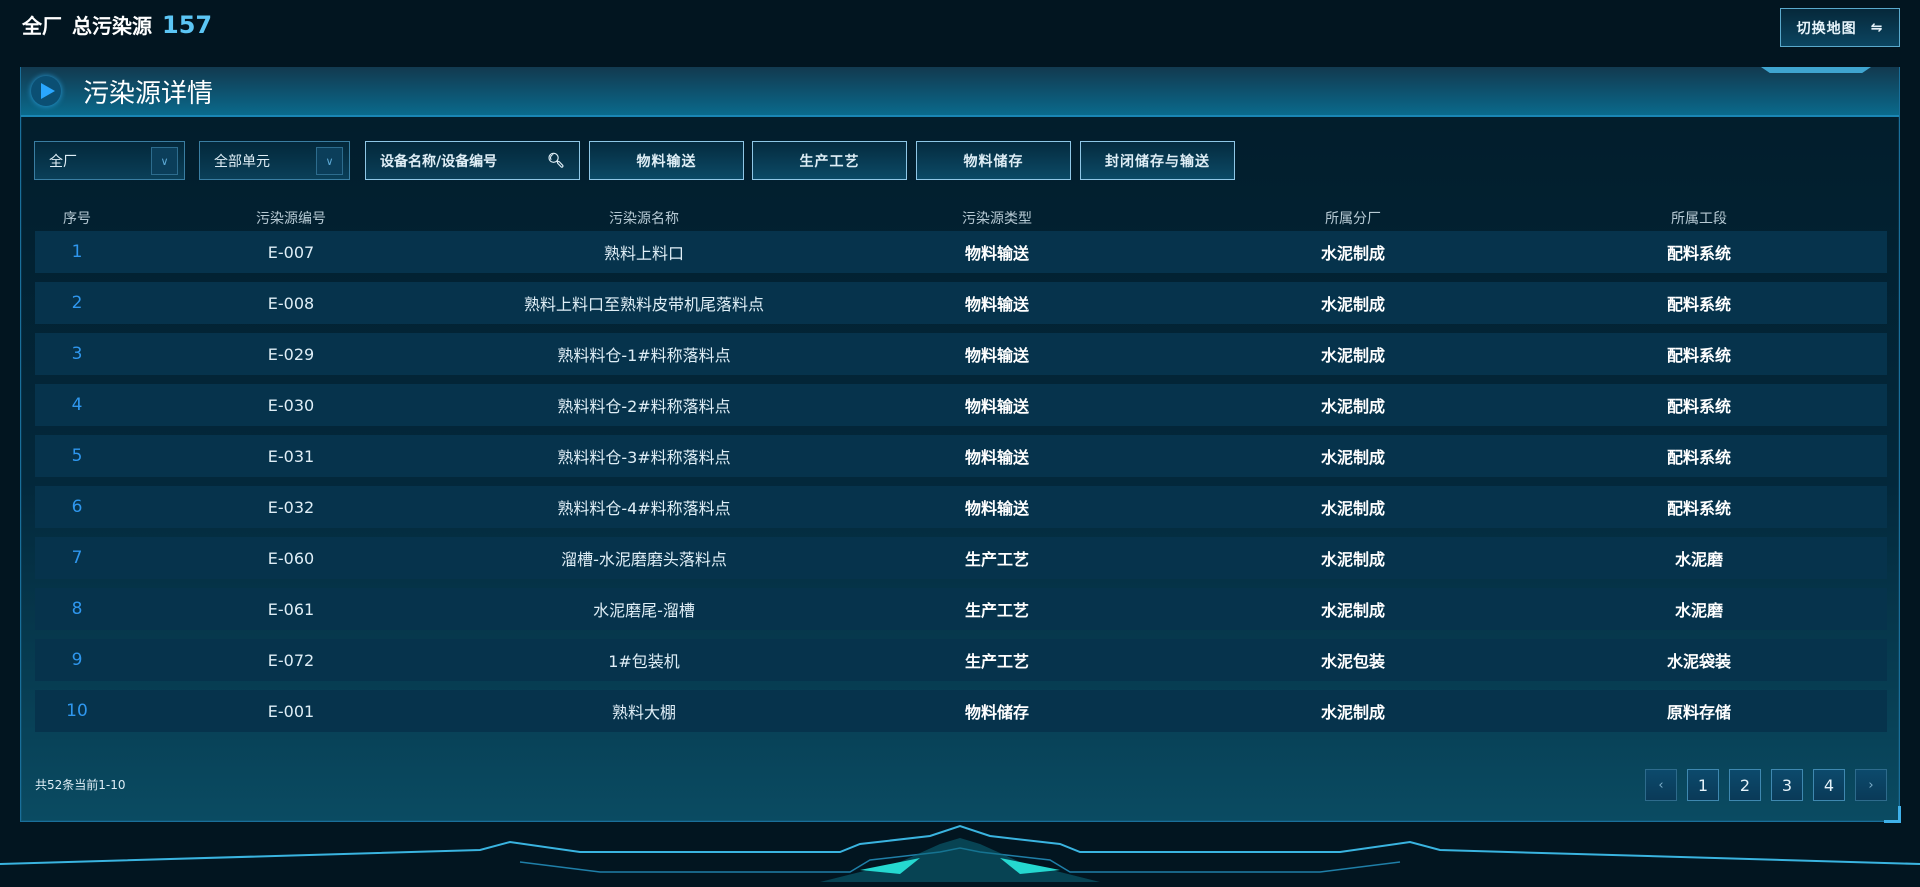 This screenshot has width=1920, height=887. I want to click on category-button-material-transport: 物料输送, so click(666, 160).